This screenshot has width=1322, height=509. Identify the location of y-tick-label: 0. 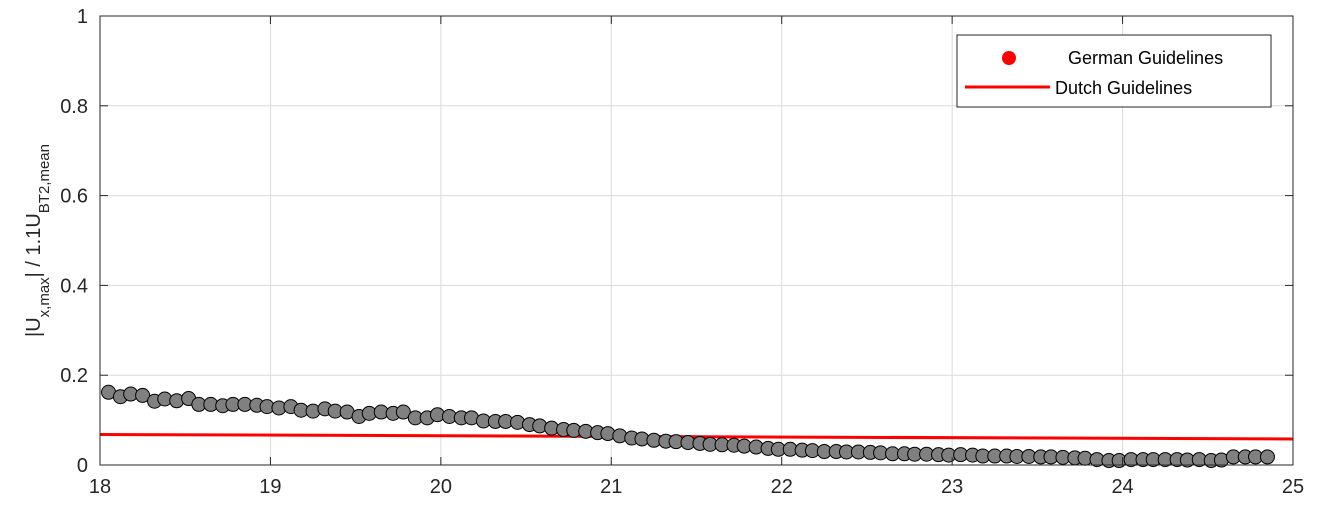
(82, 466).